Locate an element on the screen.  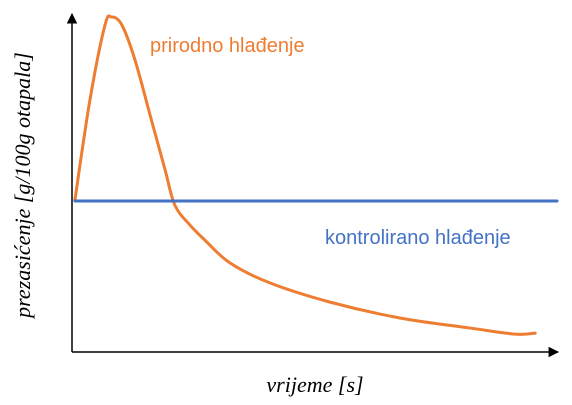
series-label: prirodno hlađenje is located at coordinates (227, 46).